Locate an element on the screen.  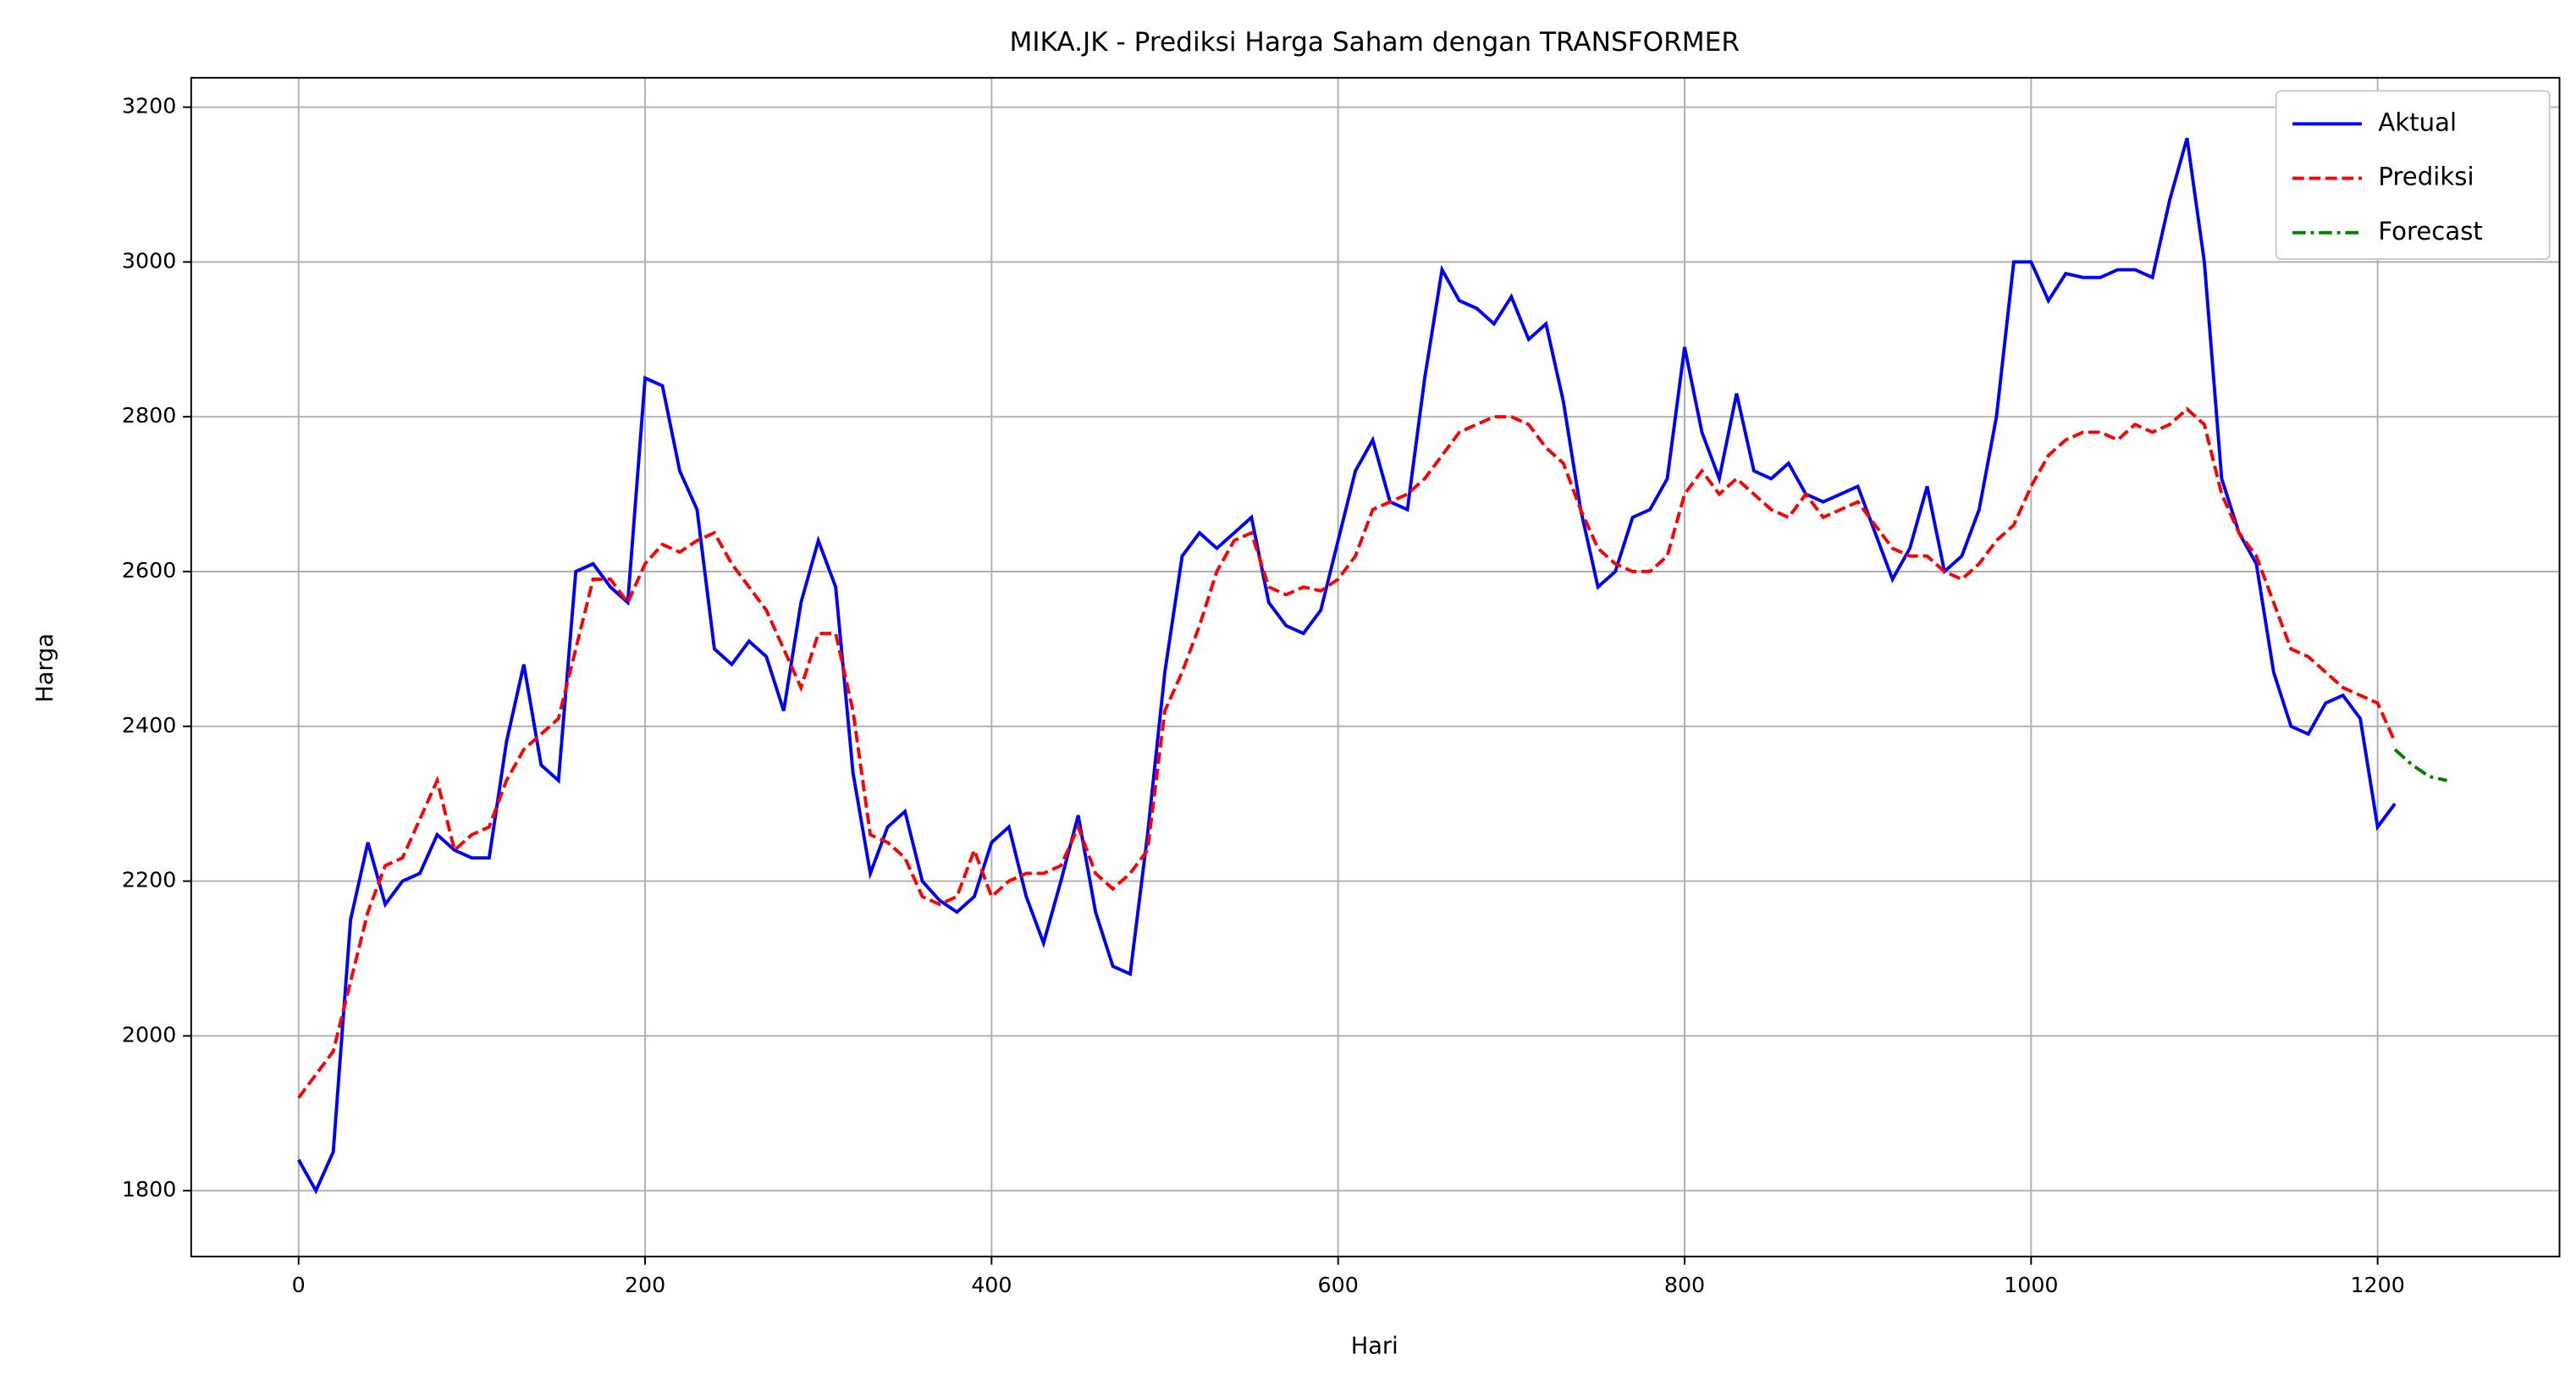
legend-box is located at coordinates (2413, 175).